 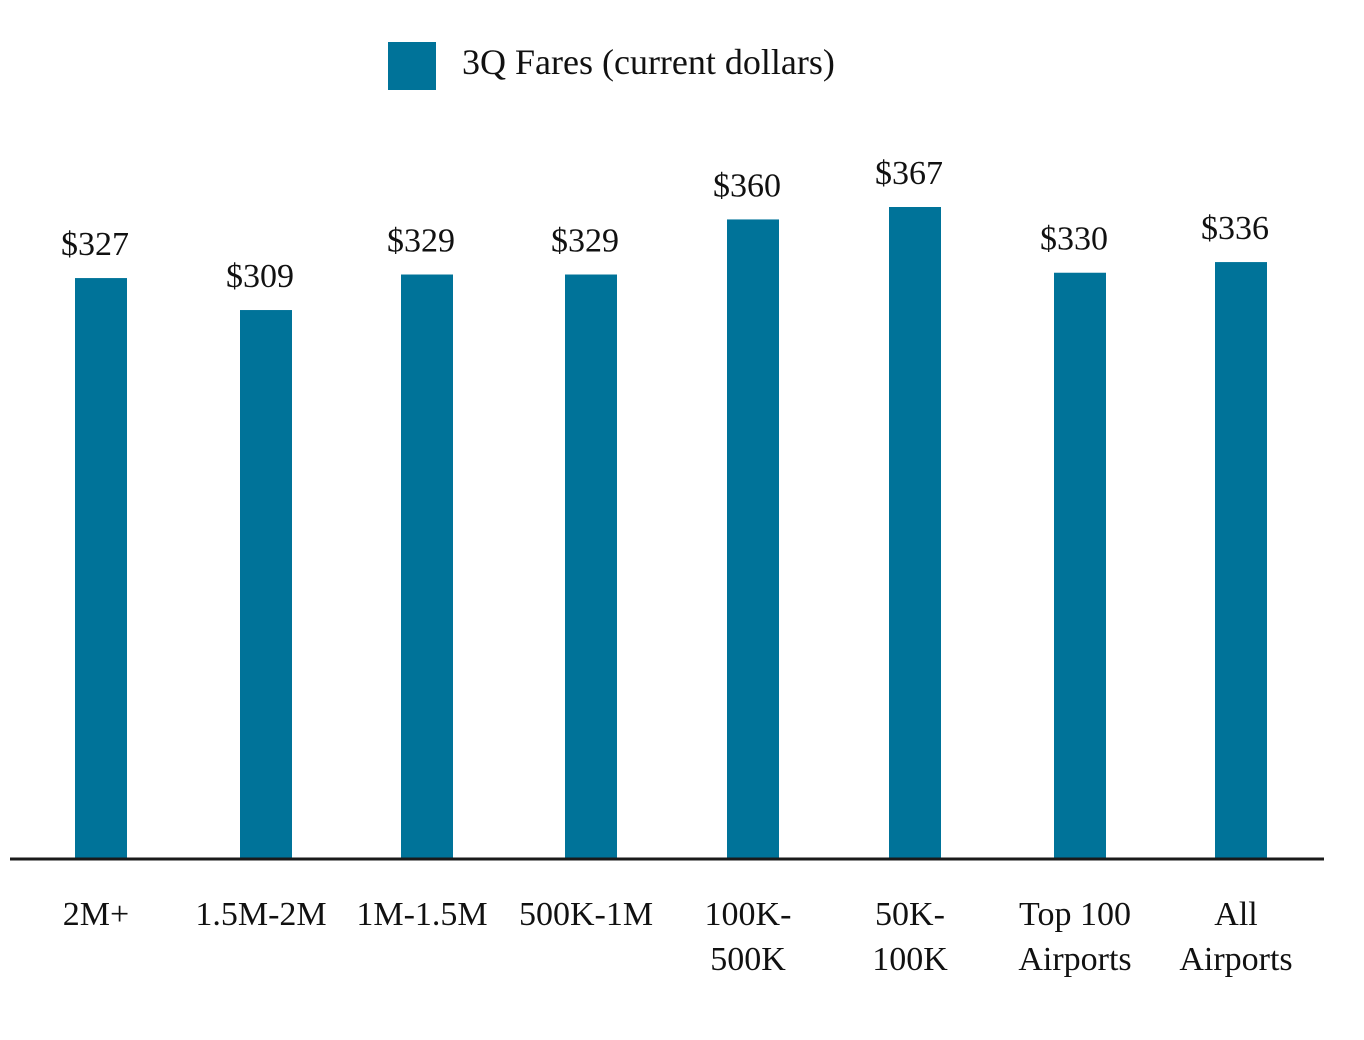 I want to click on x-tick-label-line: 100K-, so click(x=748, y=914).